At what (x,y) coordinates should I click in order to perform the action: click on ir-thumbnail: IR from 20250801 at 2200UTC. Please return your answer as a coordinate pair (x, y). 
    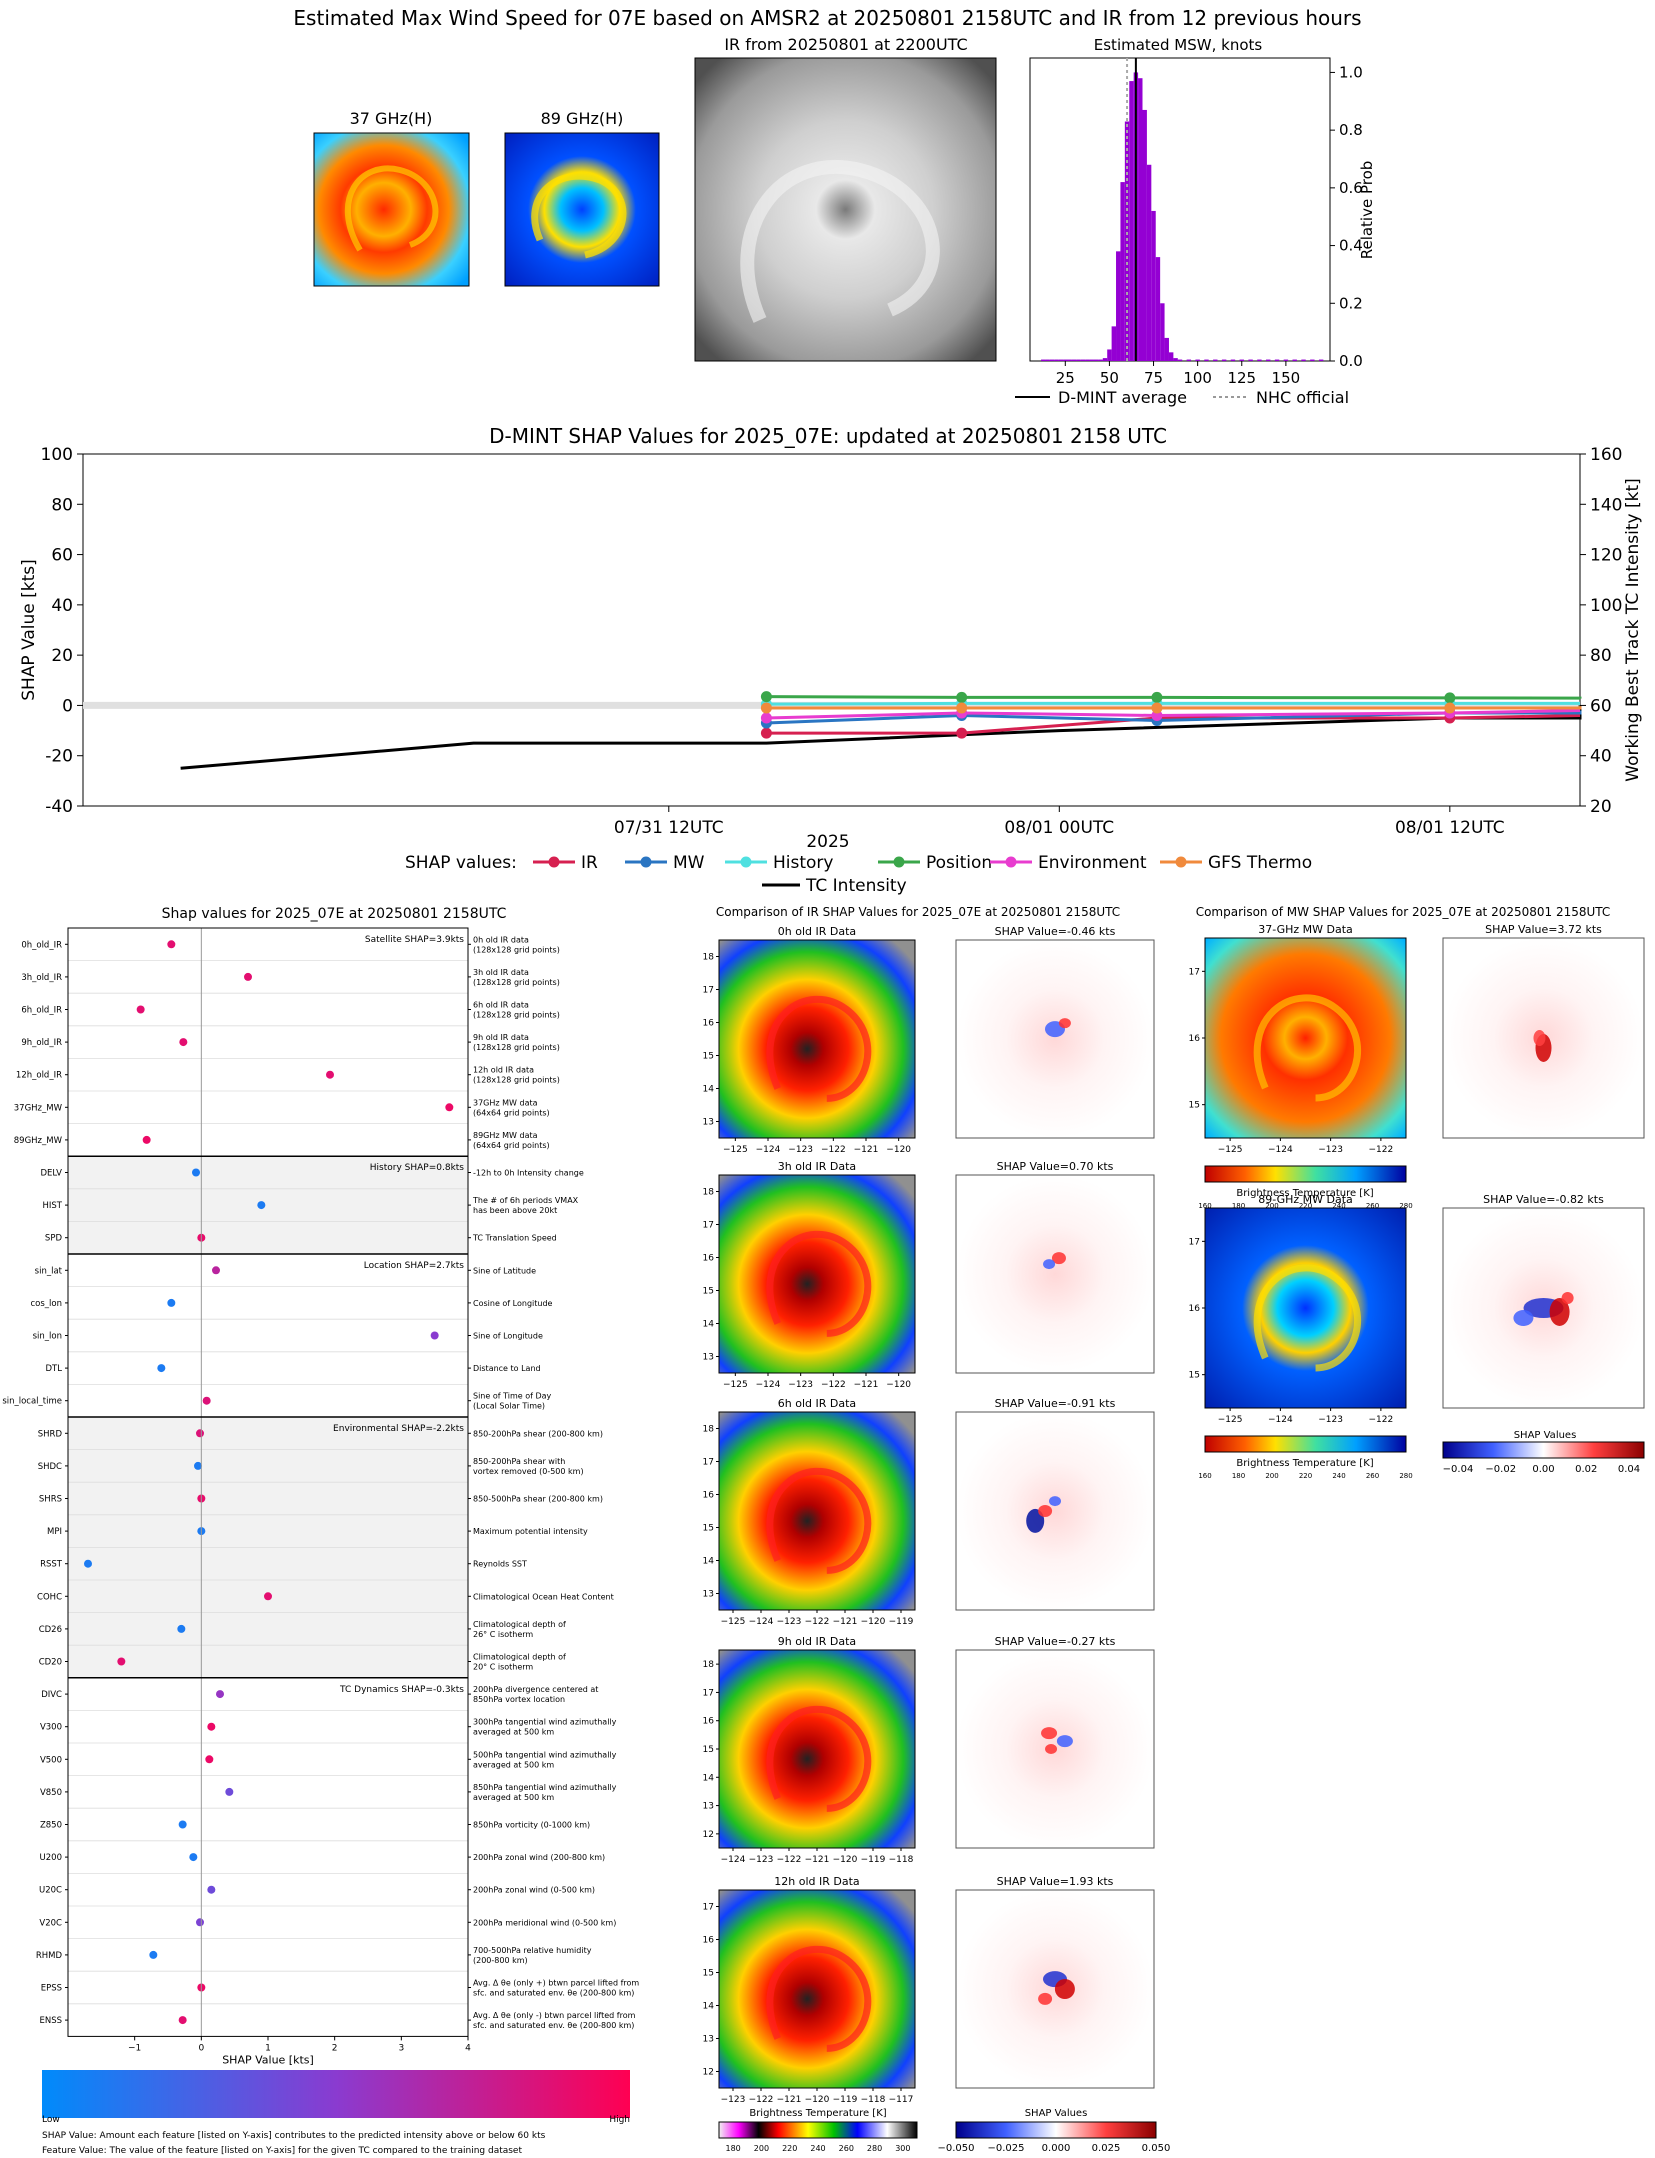
    Looking at the image, I should click on (845, 198).